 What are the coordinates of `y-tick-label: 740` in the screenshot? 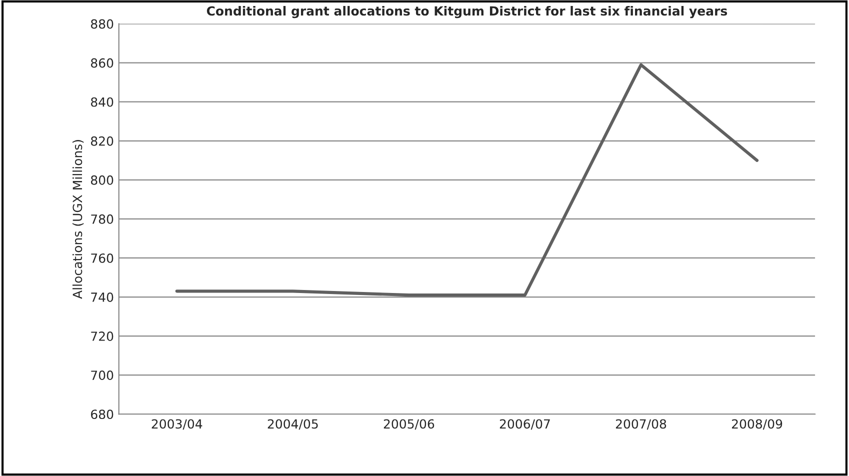 It's located at (102, 297).